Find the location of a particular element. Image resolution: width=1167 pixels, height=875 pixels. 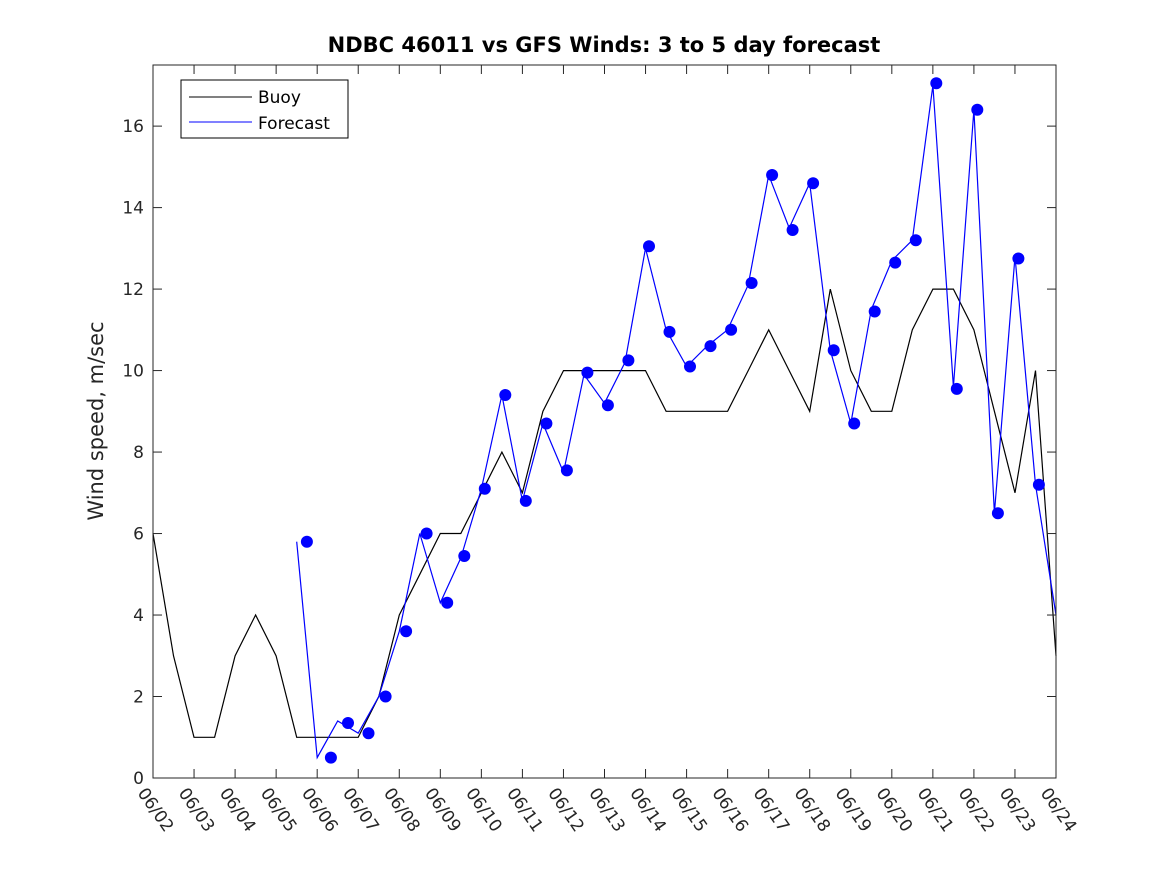

x-tick-label: 06/06 is located at coordinates (319, 810).